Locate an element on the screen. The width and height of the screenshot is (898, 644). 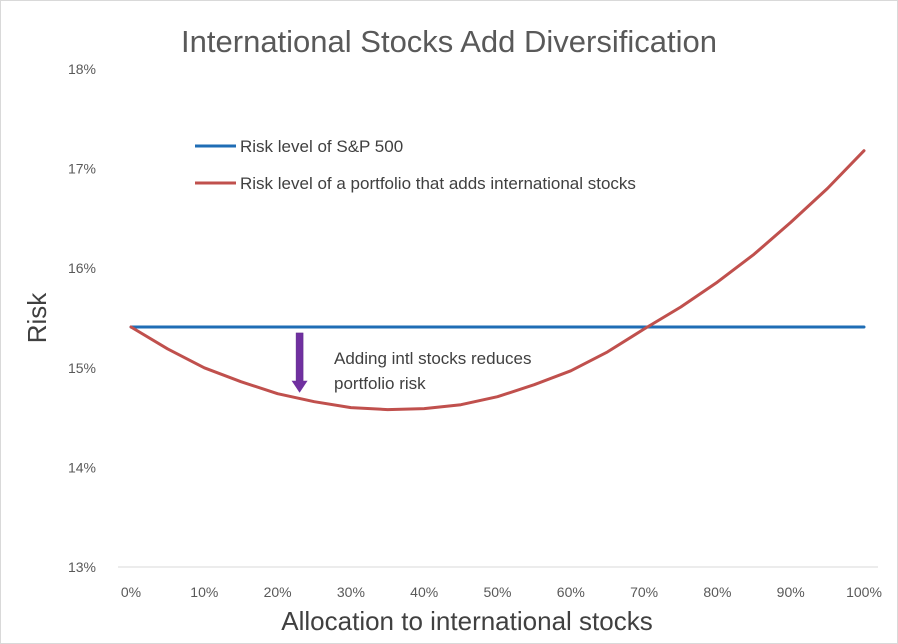
x-tick-label: 80% is located at coordinates (717, 592).